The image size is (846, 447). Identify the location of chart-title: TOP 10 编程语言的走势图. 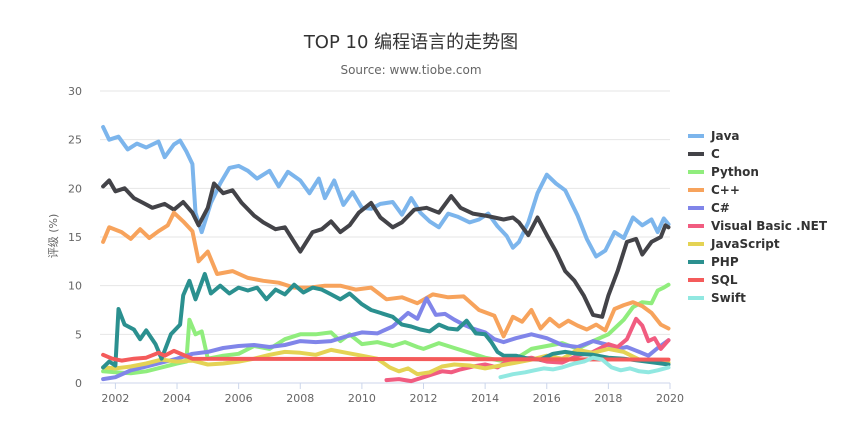
(410, 42).